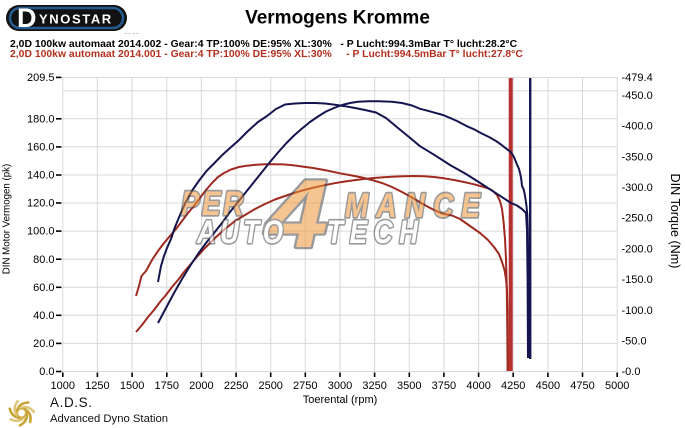 The image size is (685, 428). Describe the element at coordinates (43, 260) in the screenshot. I see `svg-text: 80.0` at that location.